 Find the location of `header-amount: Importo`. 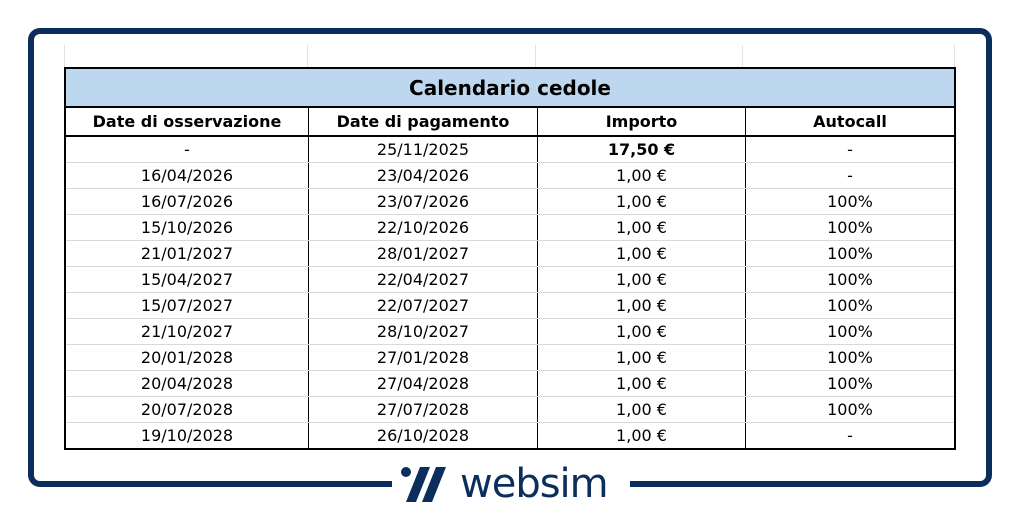

header-amount: Importo is located at coordinates (641, 122).